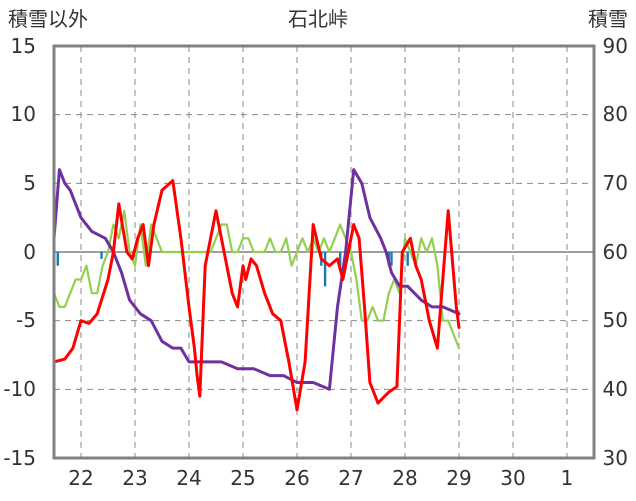  What do you see at coordinates (318, 19) in the screenshot?
I see `chart-title: 石北峠` at bounding box center [318, 19].